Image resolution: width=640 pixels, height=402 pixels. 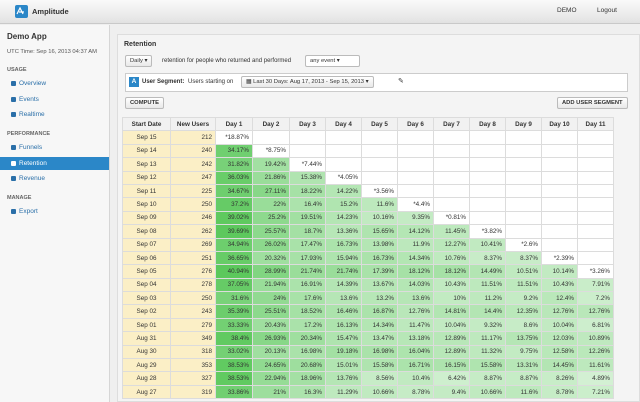 What do you see at coordinates (54, 211) in the screenshot?
I see `nav-item: Export` at bounding box center [54, 211].